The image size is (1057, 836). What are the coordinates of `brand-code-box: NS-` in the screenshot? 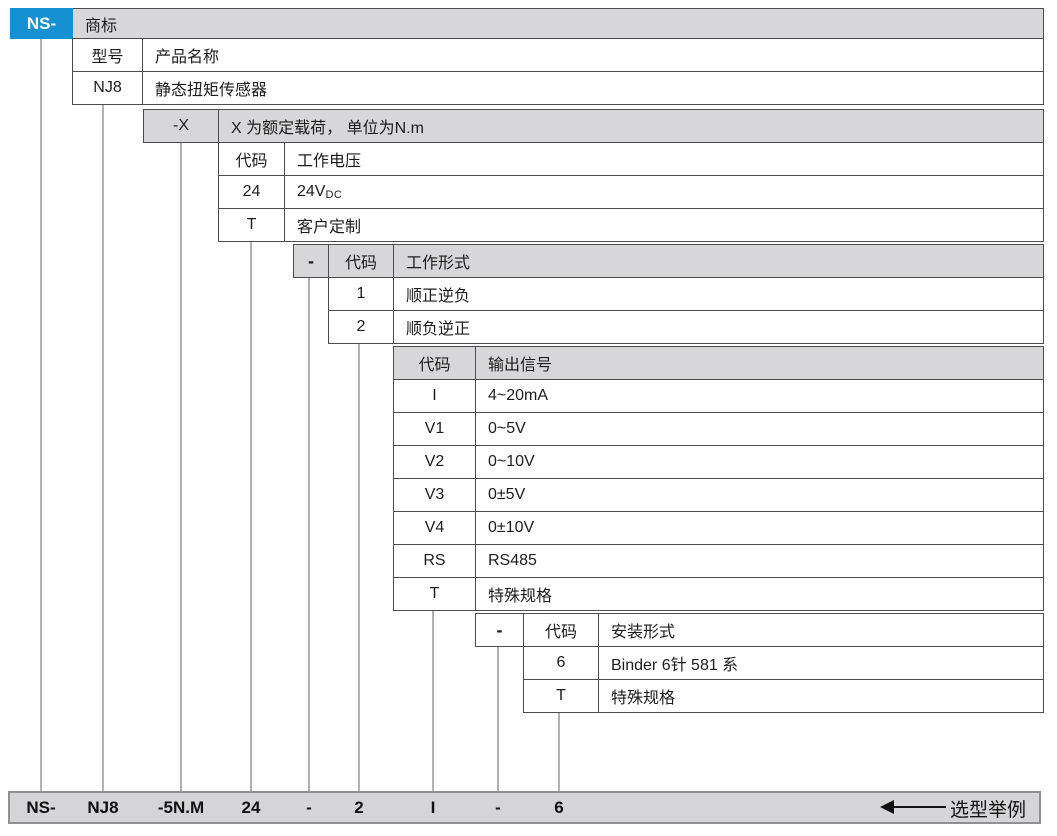 It's located at (41, 23).